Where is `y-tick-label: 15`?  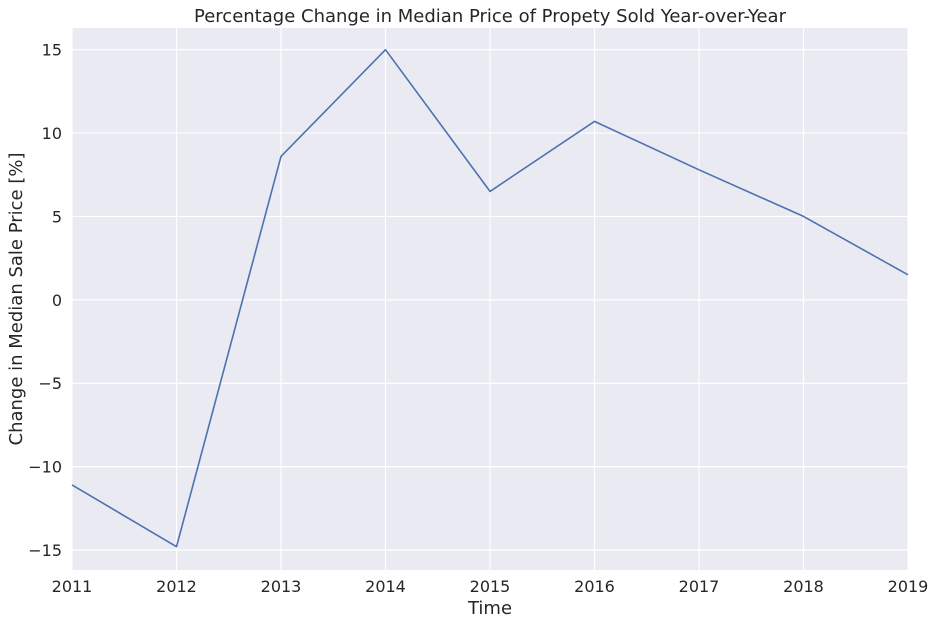 y-tick-label: 15 is located at coordinates (52, 50).